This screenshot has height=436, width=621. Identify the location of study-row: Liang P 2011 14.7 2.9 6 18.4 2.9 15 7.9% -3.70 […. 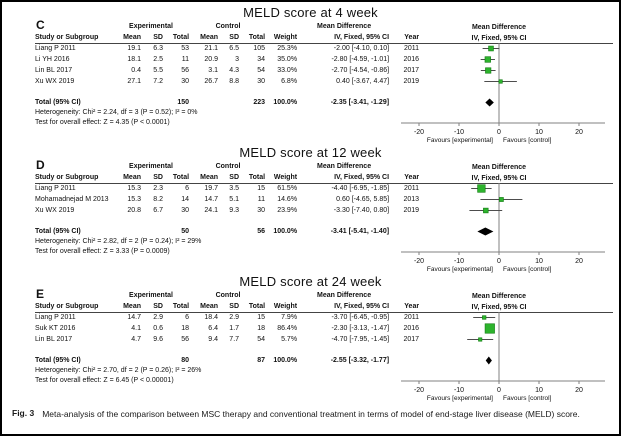
(228, 317).